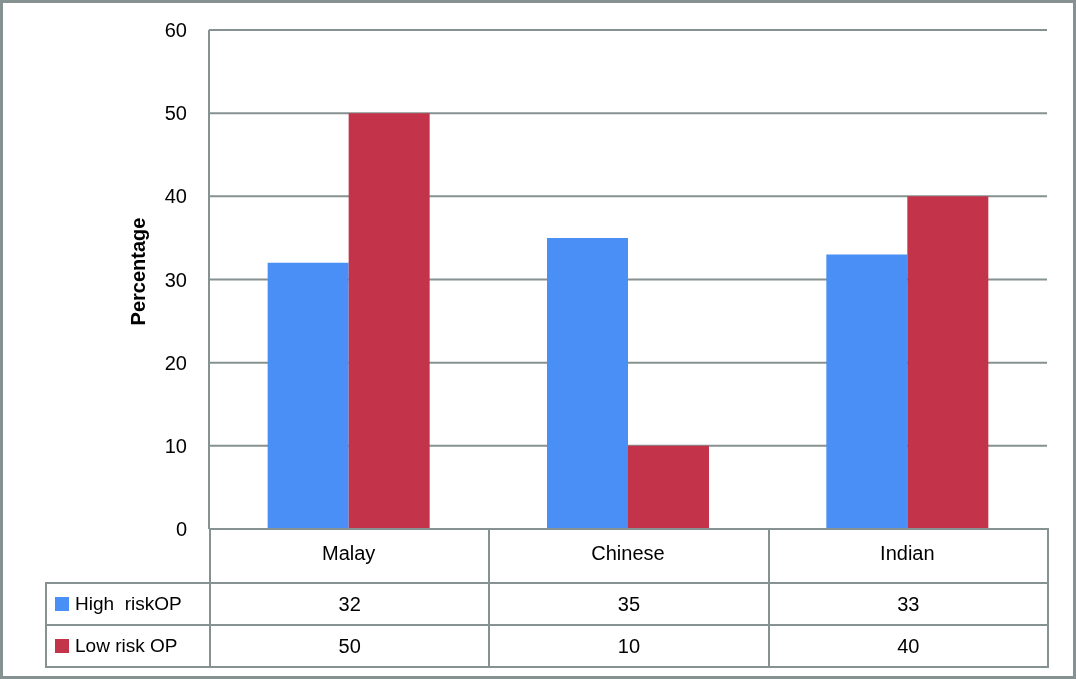 The width and height of the screenshot is (1076, 679). What do you see at coordinates (126, 645) in the screenshot?
I see `legend-label: Low risk OP` at bounding box center [126, 645].